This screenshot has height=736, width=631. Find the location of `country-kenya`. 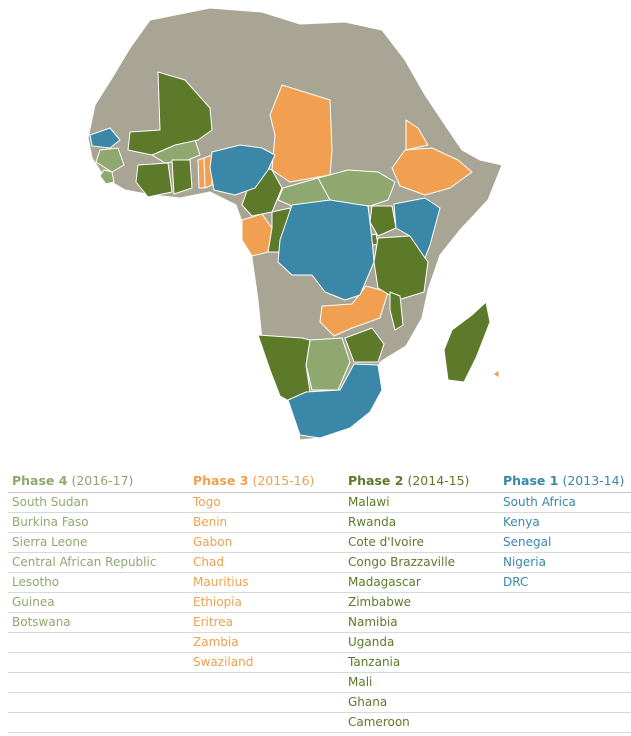

country-kenya is located at coordinates (417, 228).